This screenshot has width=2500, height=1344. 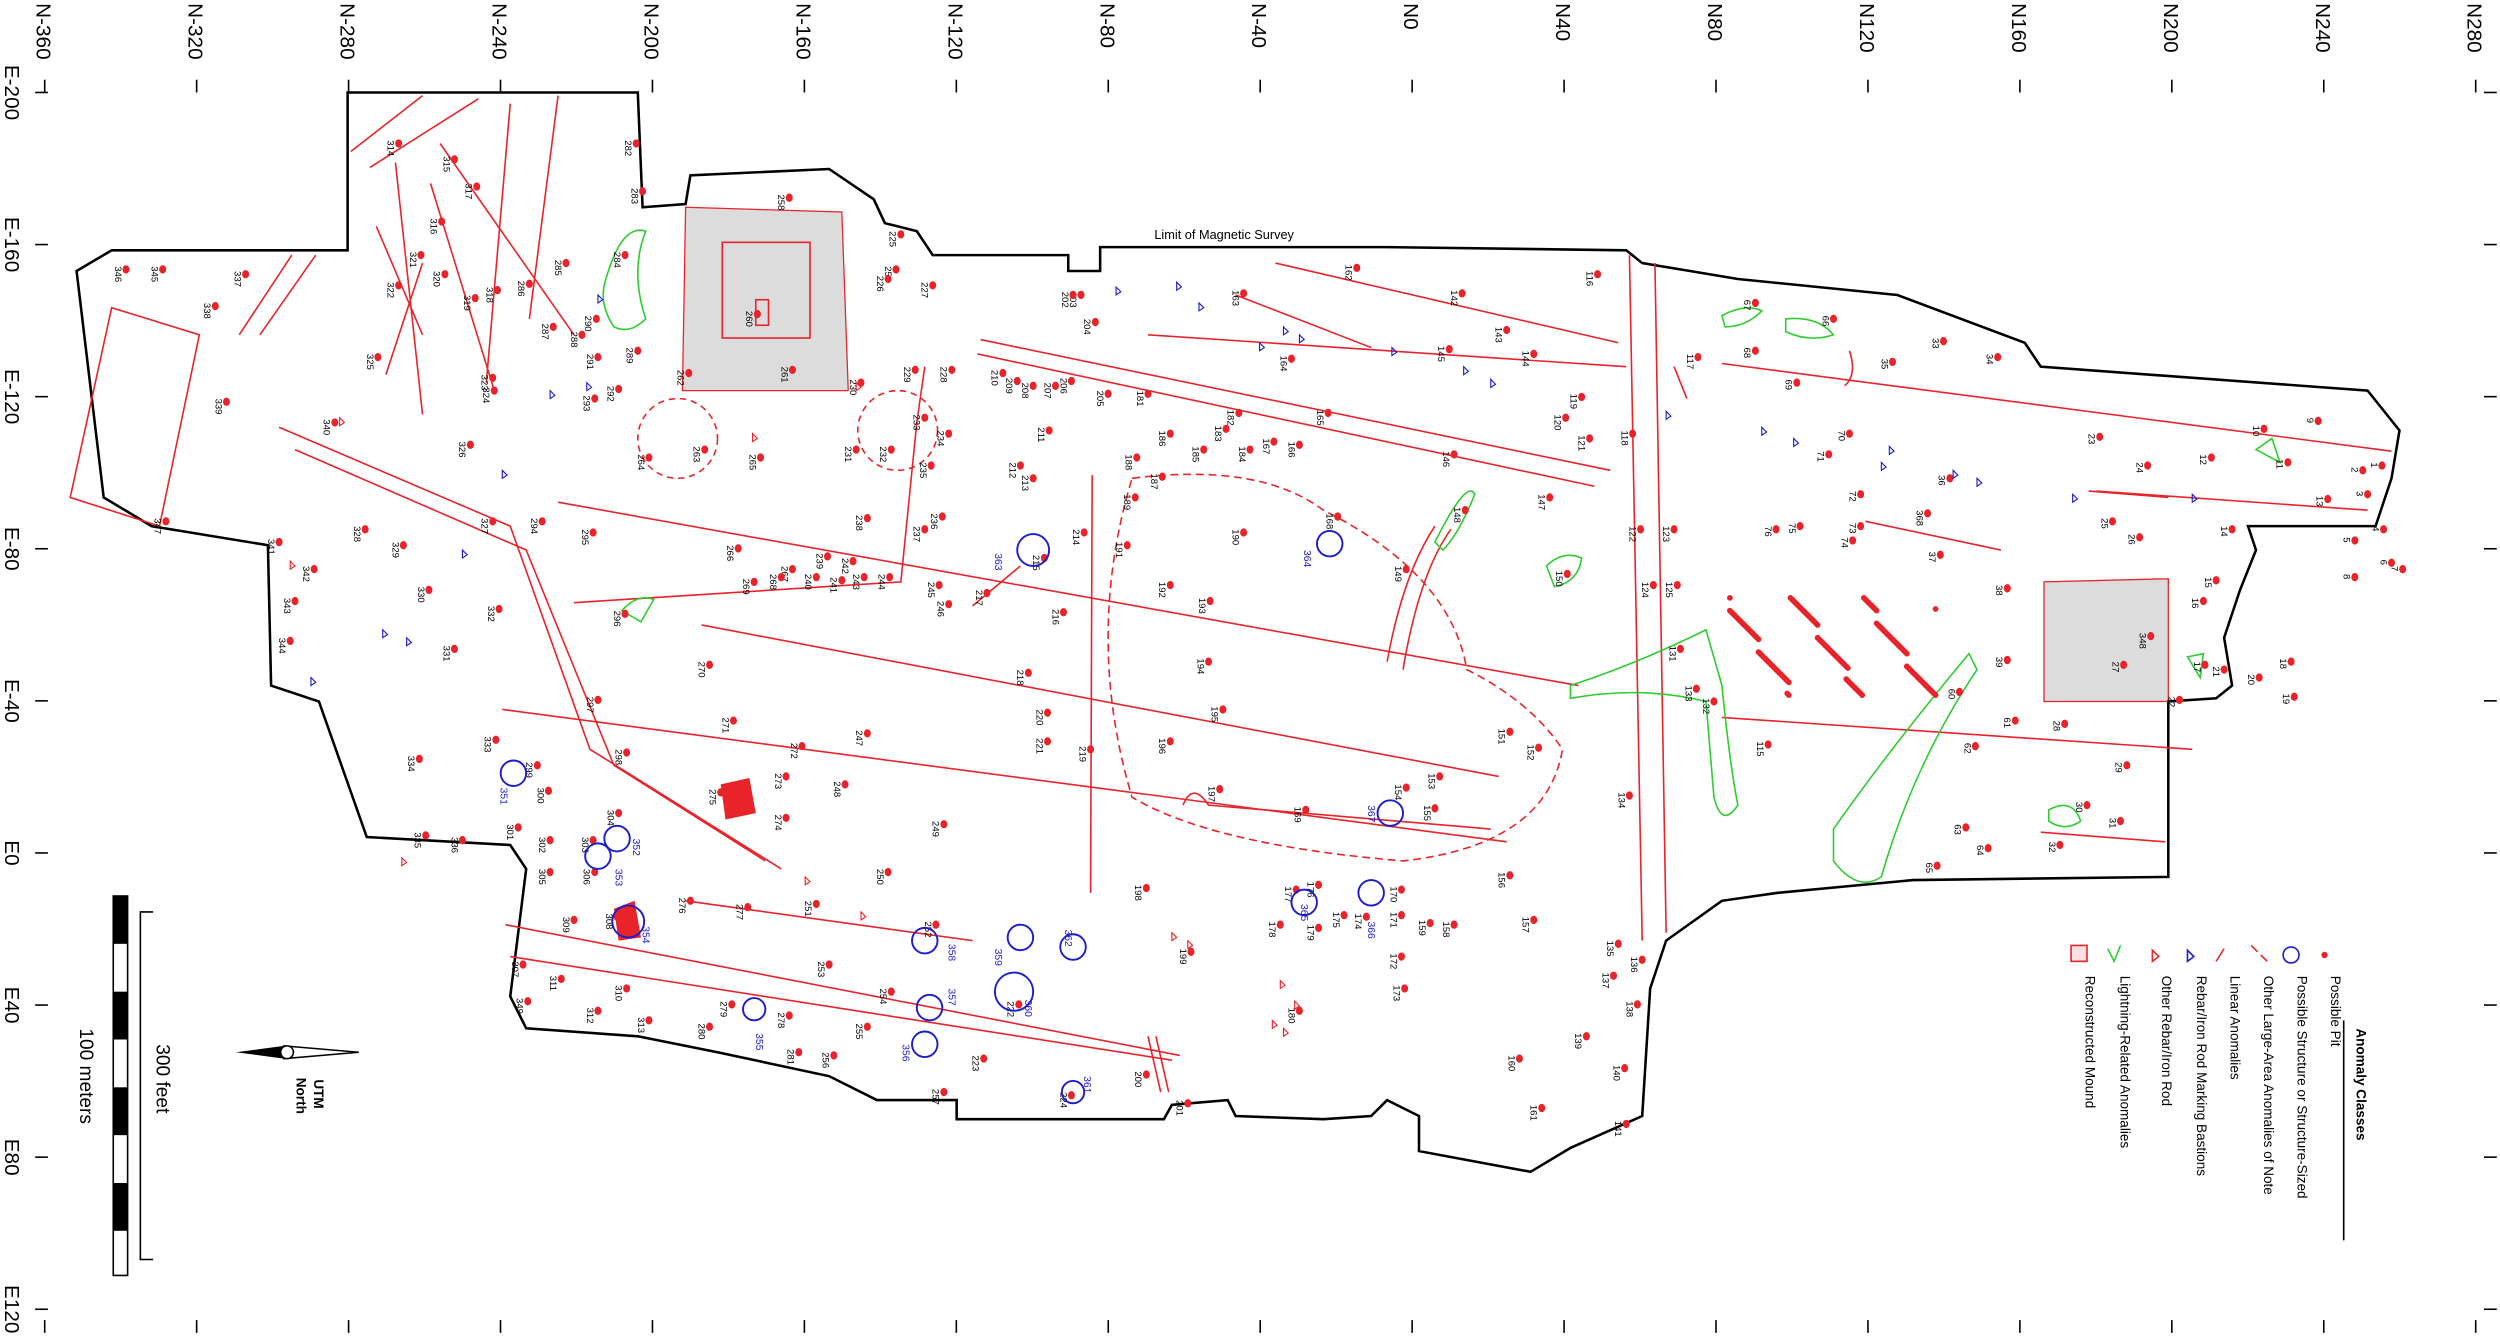 What do you see at coordinates (723, 1009) in the screenshot?
I see `anomaly-label: 279` at bounding box center [723, 1009].